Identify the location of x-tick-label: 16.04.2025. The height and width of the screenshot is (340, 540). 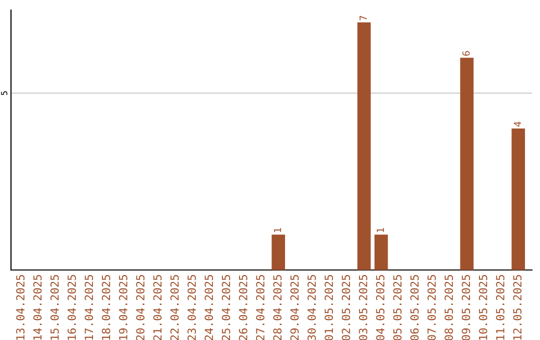
(72, 307).